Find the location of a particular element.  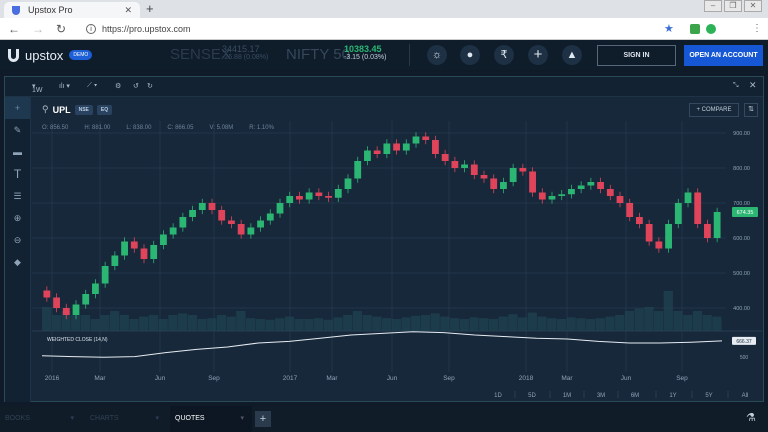

text-icon: T is located at coordinates (17, 174).